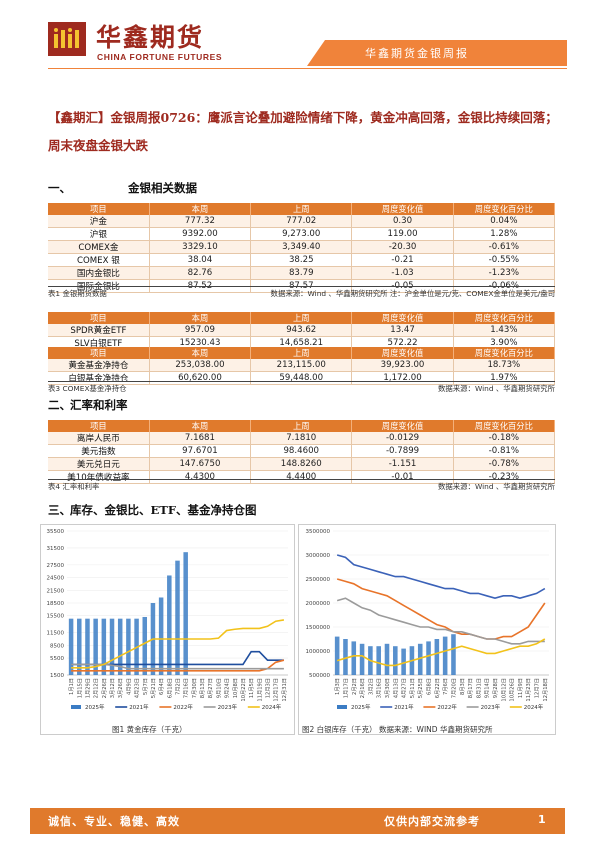 The height and width of the screenshot is (842, 595). What do you see at coordinates (337, 686) in the screenshot?
I see `x-tick-label: 1月3日` at bounding box center [337, 686].